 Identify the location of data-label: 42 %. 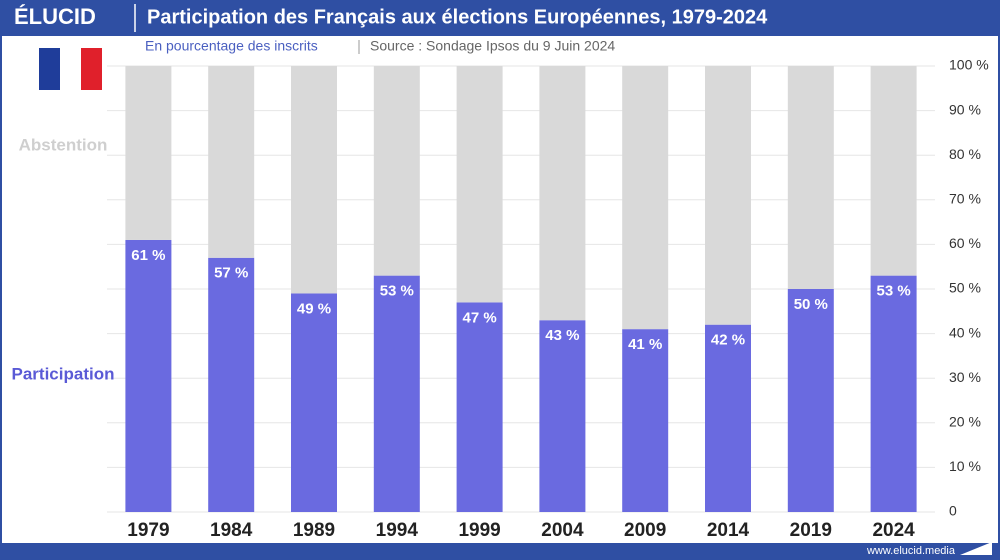
(728, 340).